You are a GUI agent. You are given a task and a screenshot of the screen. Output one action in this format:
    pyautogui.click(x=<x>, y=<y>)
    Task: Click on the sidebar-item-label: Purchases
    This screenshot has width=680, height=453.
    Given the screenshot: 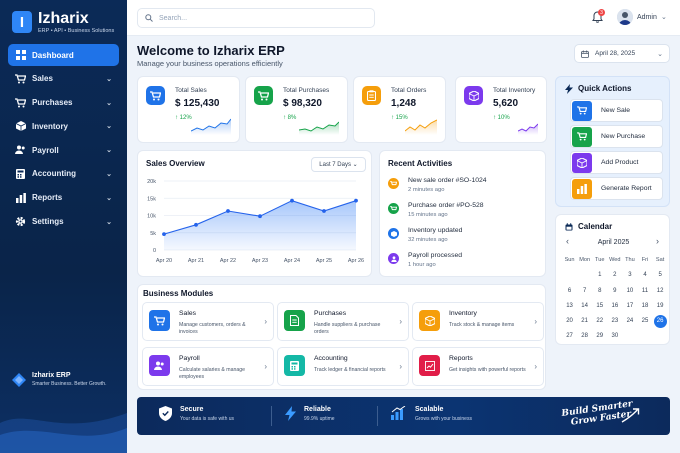 What is the action you would take?
    pyautogui.click(x=52, y=103)
    